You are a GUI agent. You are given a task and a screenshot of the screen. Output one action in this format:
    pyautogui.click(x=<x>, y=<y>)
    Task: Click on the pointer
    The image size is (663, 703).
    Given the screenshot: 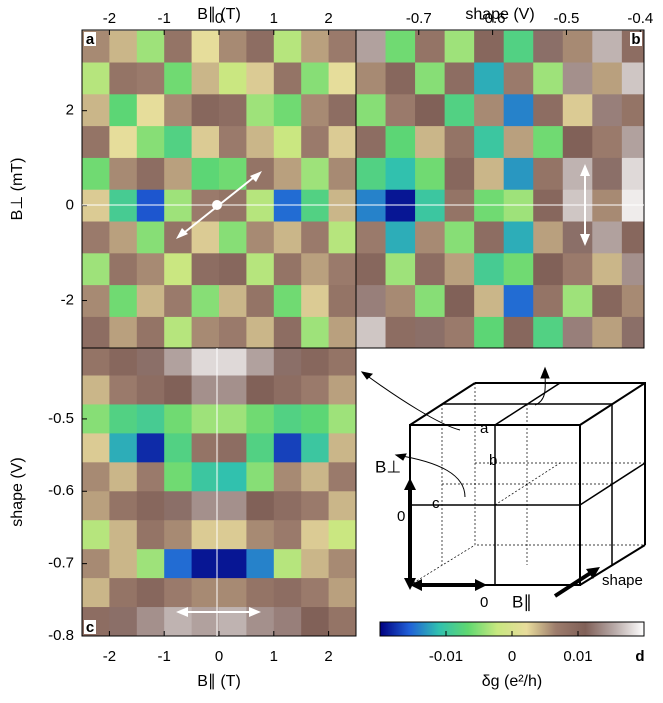 What is the action you would take?
    pyautogui.click(x=430, y=476)
    